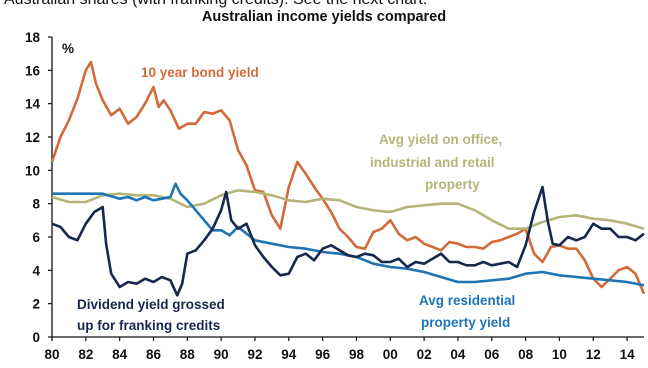  Describe the element at coordinates (151, 304) in the screenshot. I see `dividend-series-label-line-1: Dividend yield grossed` at that location.